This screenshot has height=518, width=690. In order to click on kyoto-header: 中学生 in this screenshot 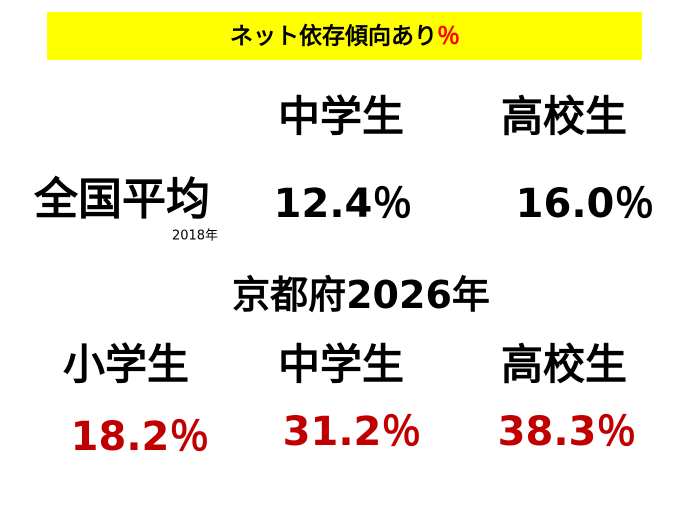, I will do `click(341, 364)`.